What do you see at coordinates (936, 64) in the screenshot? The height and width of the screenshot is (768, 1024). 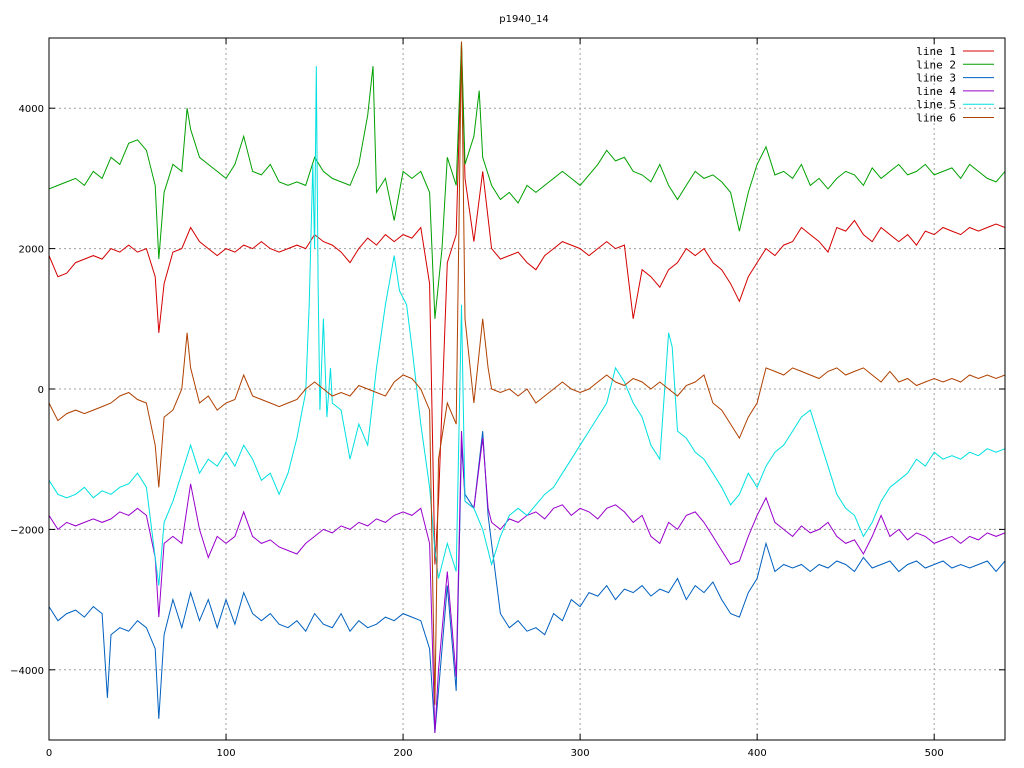 I see `legend-label-2: line 2` at bounding box center [936, 64].